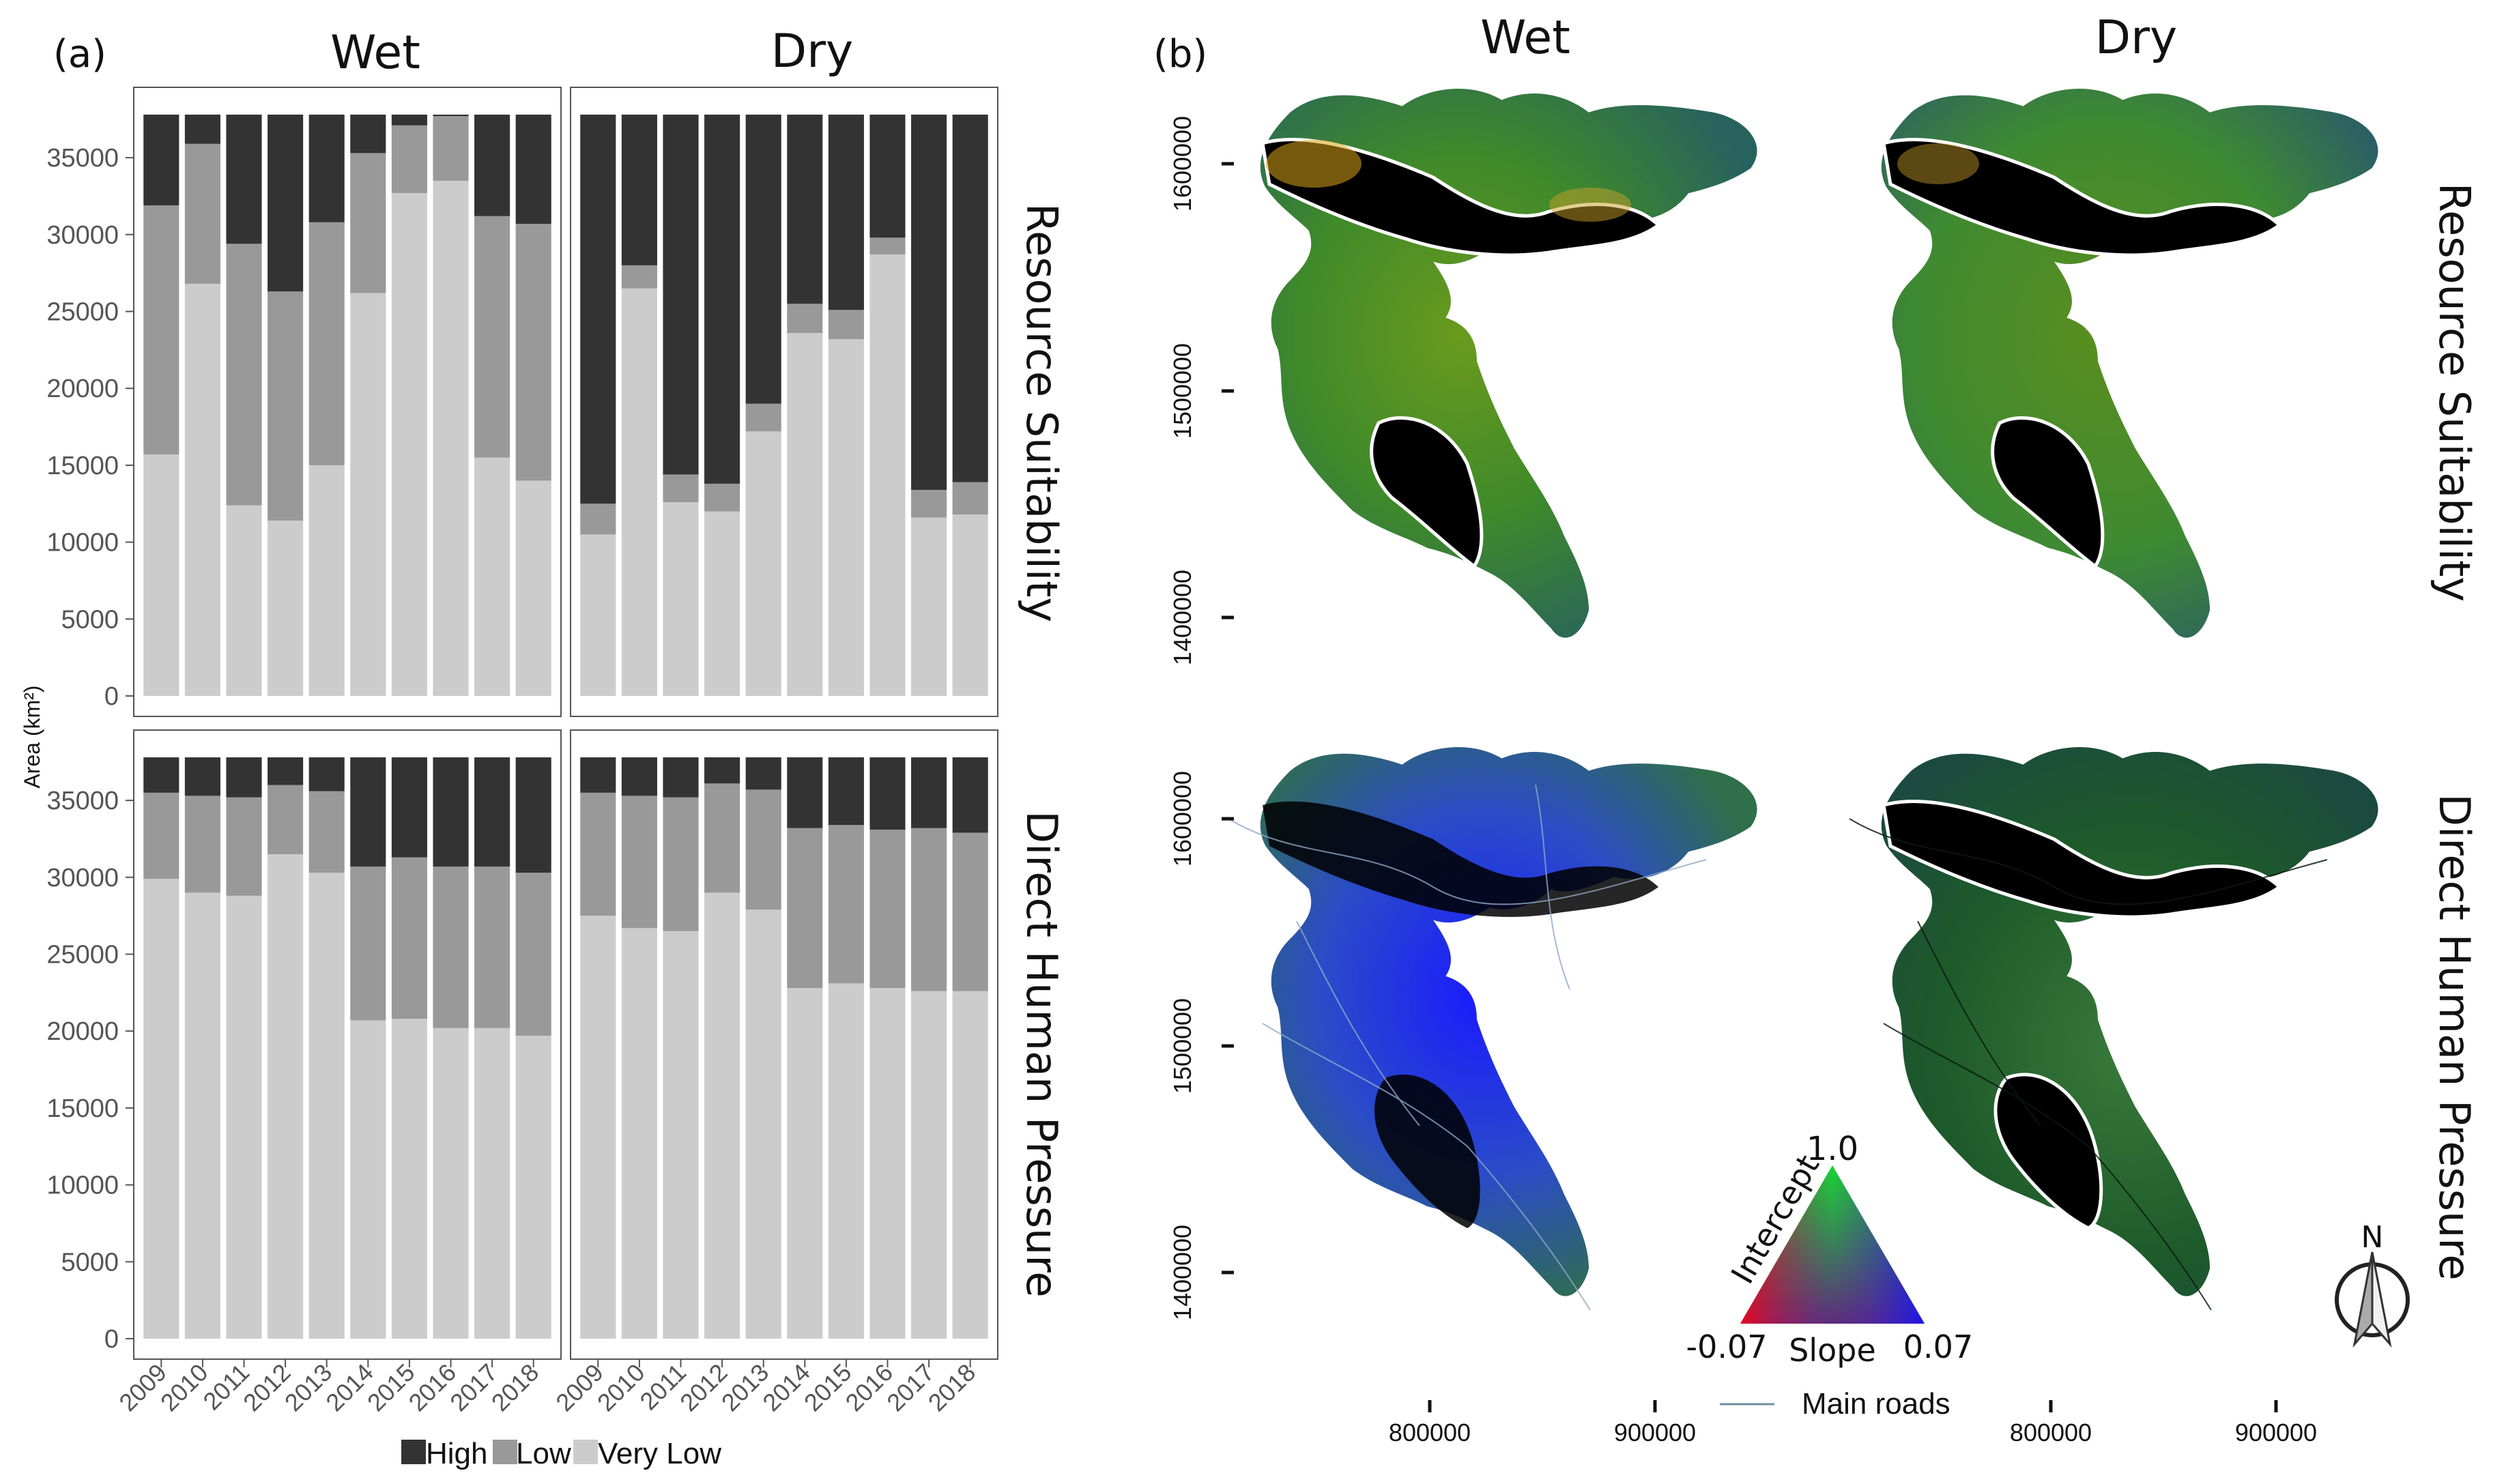 The image size is (2506, 1484). Describe the element at coordinates (515, 1387) in the screenshot. I see `panel-2-xtick-label-2018: 2018` at that location.